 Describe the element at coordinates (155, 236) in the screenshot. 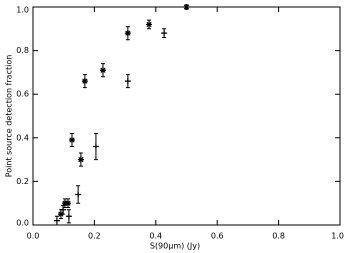

I see `x-tick-label: 0.4` at that location.